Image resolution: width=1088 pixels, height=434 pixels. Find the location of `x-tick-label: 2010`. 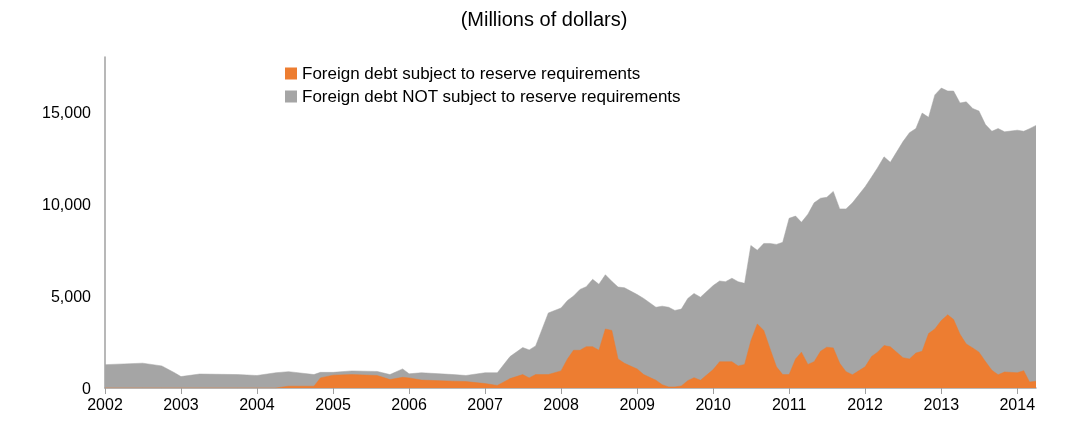

x-tick-label: 2010 is located at coordinates (713, 404).